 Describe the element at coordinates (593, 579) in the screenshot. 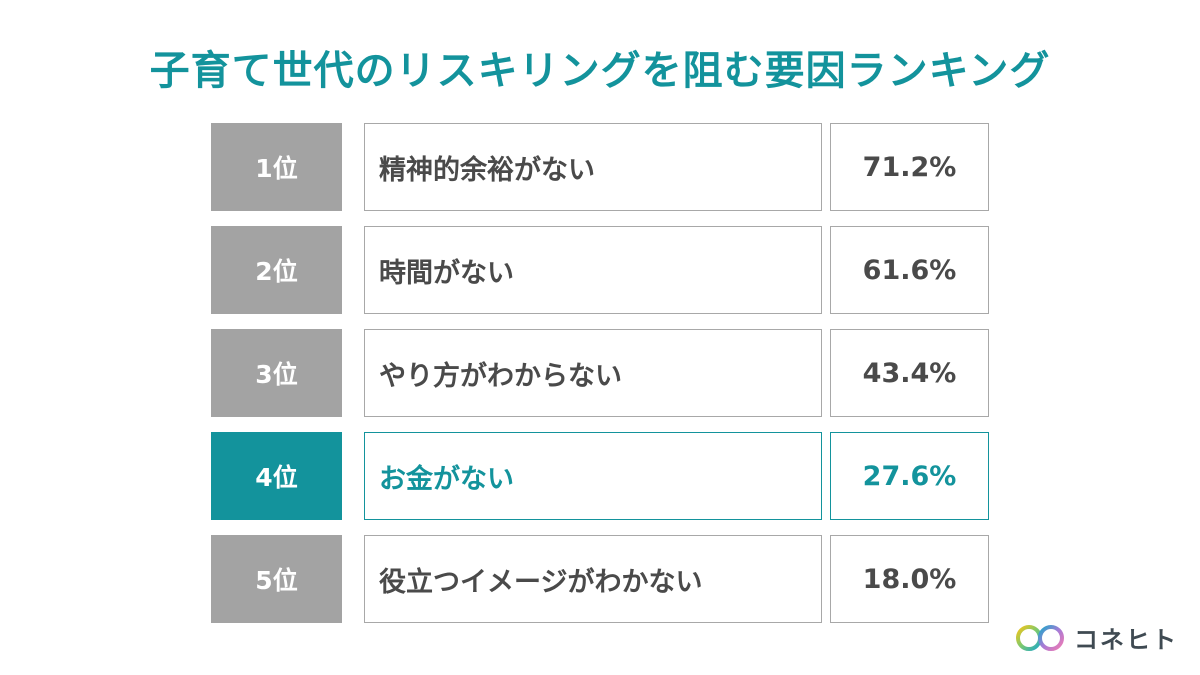

I see `label-cell: 役立つイメージがわかない` at that location.